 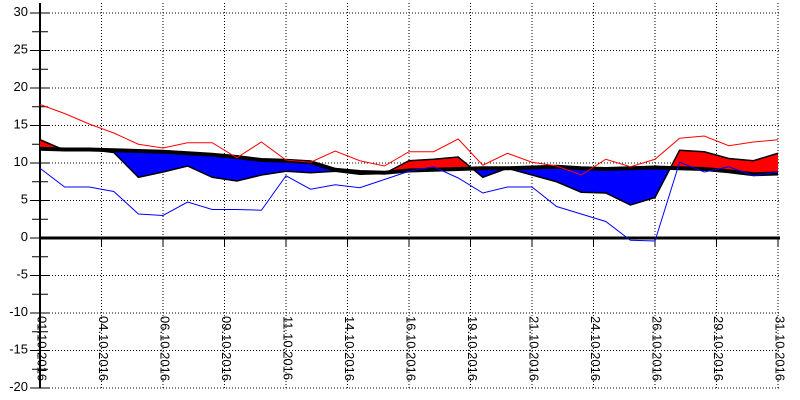 I want to click on y-tick-label: -5, so click(x=22, y=274).